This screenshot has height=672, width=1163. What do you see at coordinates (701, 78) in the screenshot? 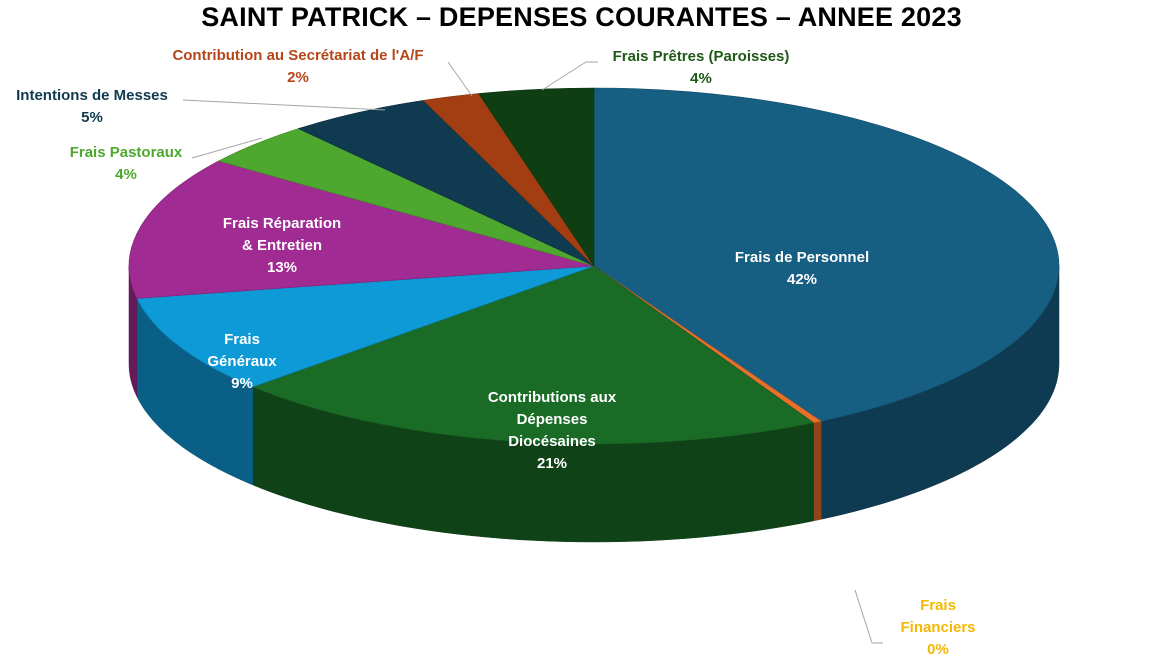
I see `slice-value-label-8: 4%` at bounding box center [701, 78].